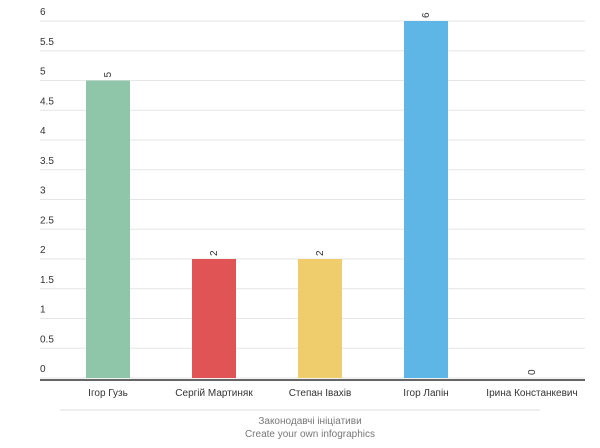 The width and height of the screenshot is (600, 448). I want to click on y-tick-label: 2, so click(43, 250).